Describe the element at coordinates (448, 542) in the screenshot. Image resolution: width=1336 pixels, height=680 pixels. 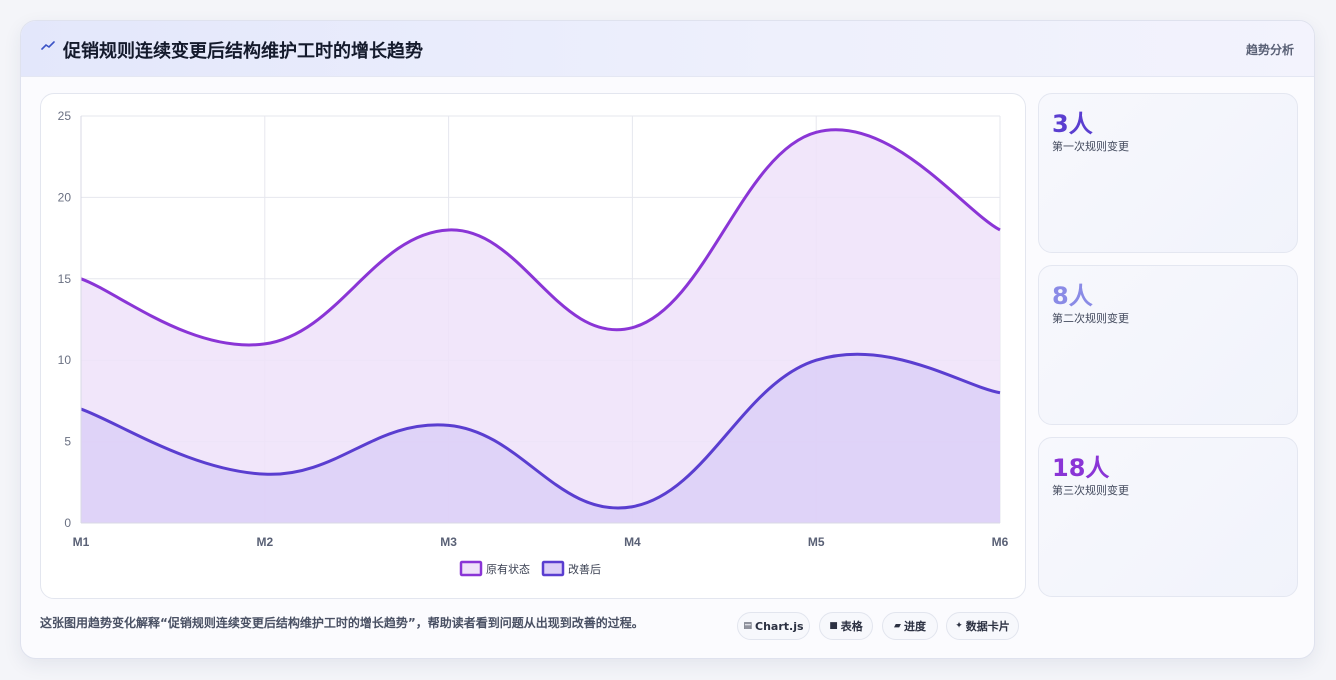
I see `x-tick-label: M3` at that location.